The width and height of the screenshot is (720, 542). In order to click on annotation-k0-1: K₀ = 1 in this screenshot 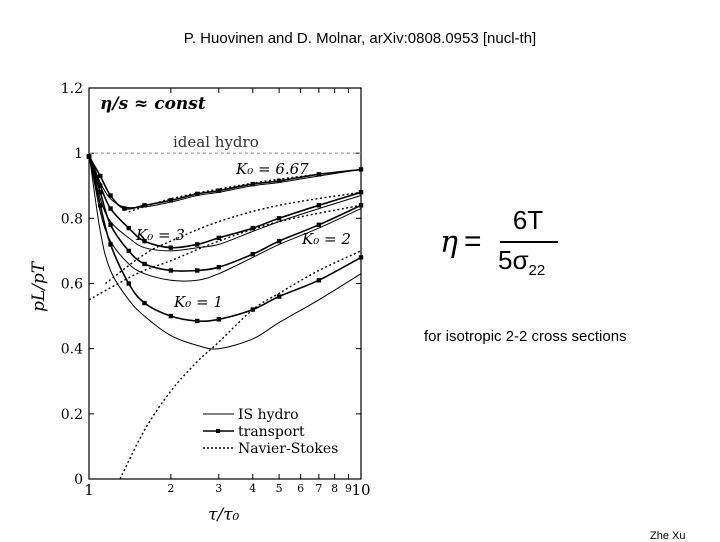, I will do `click(198, 302)`.